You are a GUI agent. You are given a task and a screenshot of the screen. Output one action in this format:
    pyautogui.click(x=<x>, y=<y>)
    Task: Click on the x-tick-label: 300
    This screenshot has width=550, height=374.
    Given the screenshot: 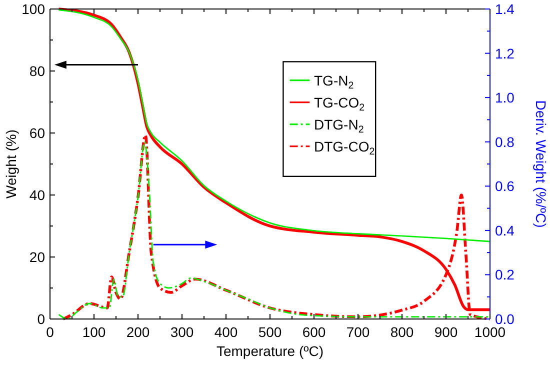 What is the action you would take?
    pyautogui.click(x=182, y=332)
    